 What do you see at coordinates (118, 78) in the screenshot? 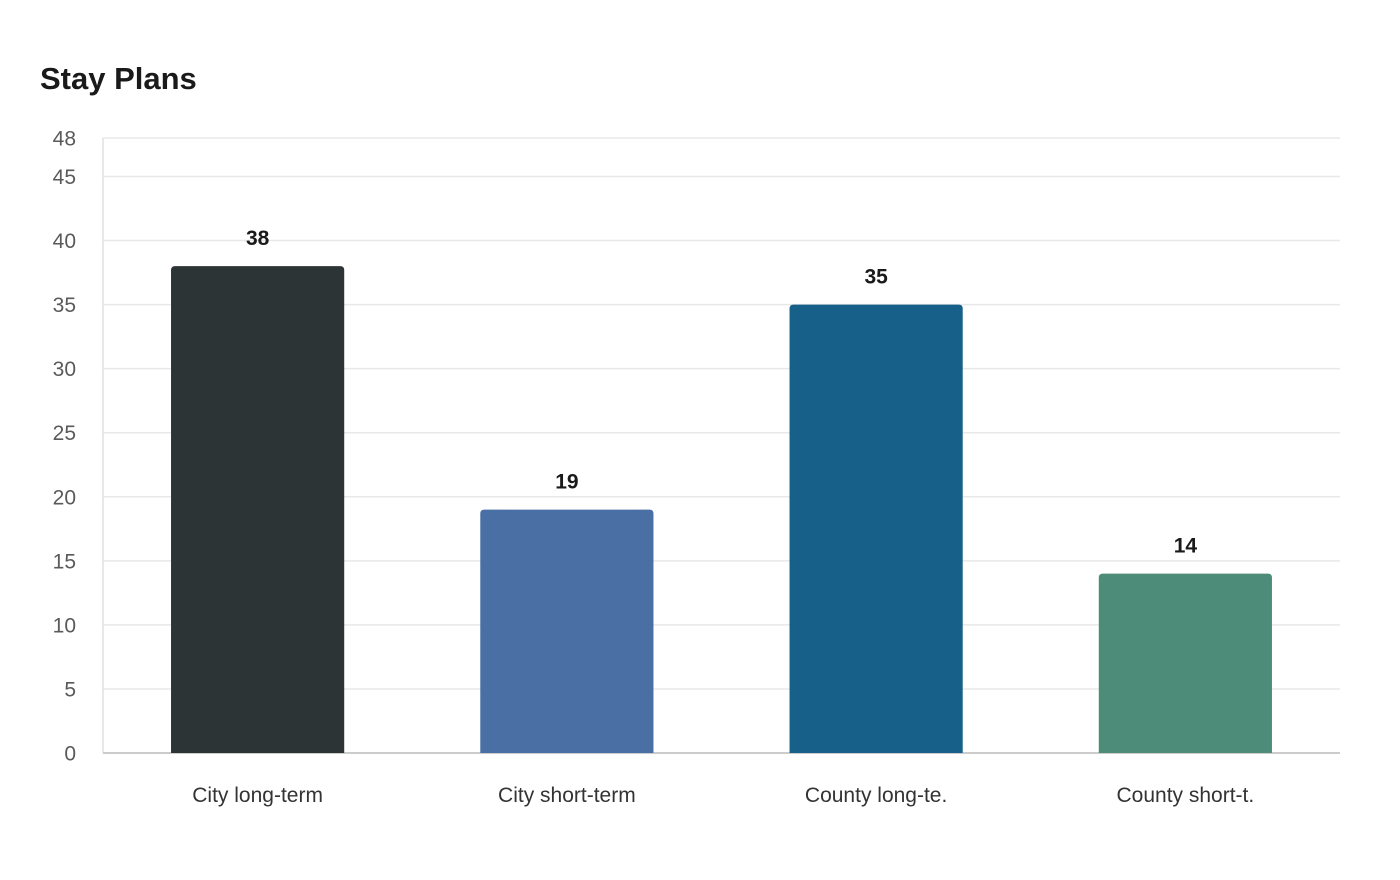
I see `chart-title: Stay Plans` at bounding box center [118, 78].